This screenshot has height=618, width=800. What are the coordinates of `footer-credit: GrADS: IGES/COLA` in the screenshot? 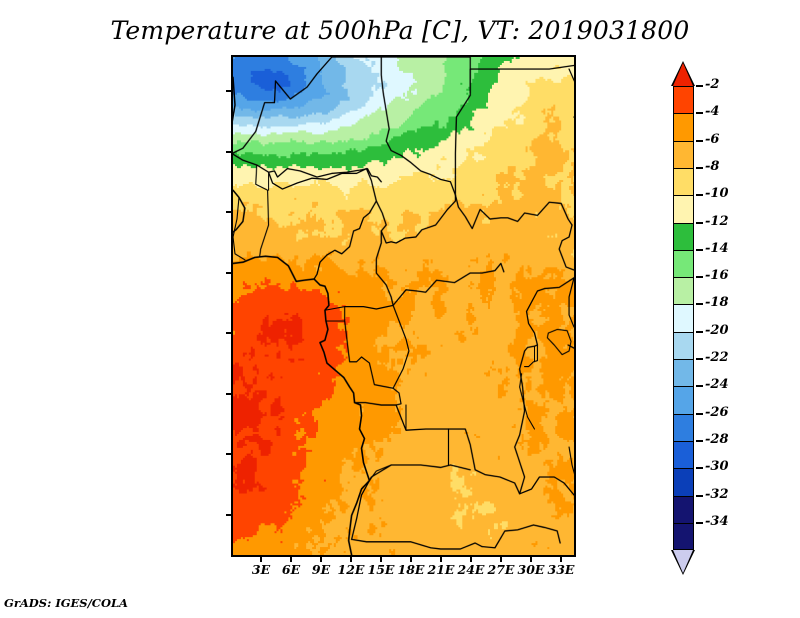 It's located at (66, 603).